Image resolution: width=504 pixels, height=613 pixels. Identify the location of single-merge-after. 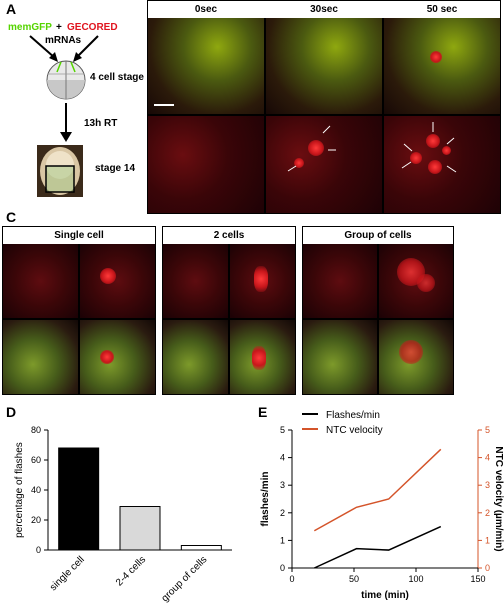
(117, 357).